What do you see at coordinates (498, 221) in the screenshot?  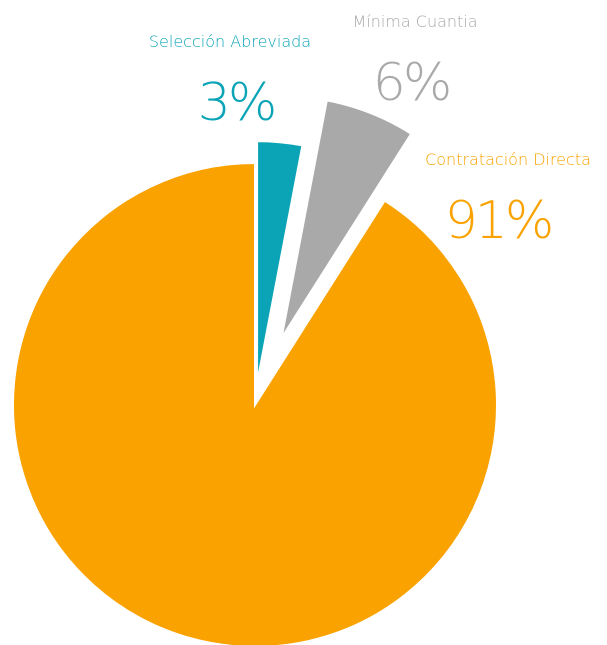 I see `slice-value-label: 91%` at bounding box center [498, 221].